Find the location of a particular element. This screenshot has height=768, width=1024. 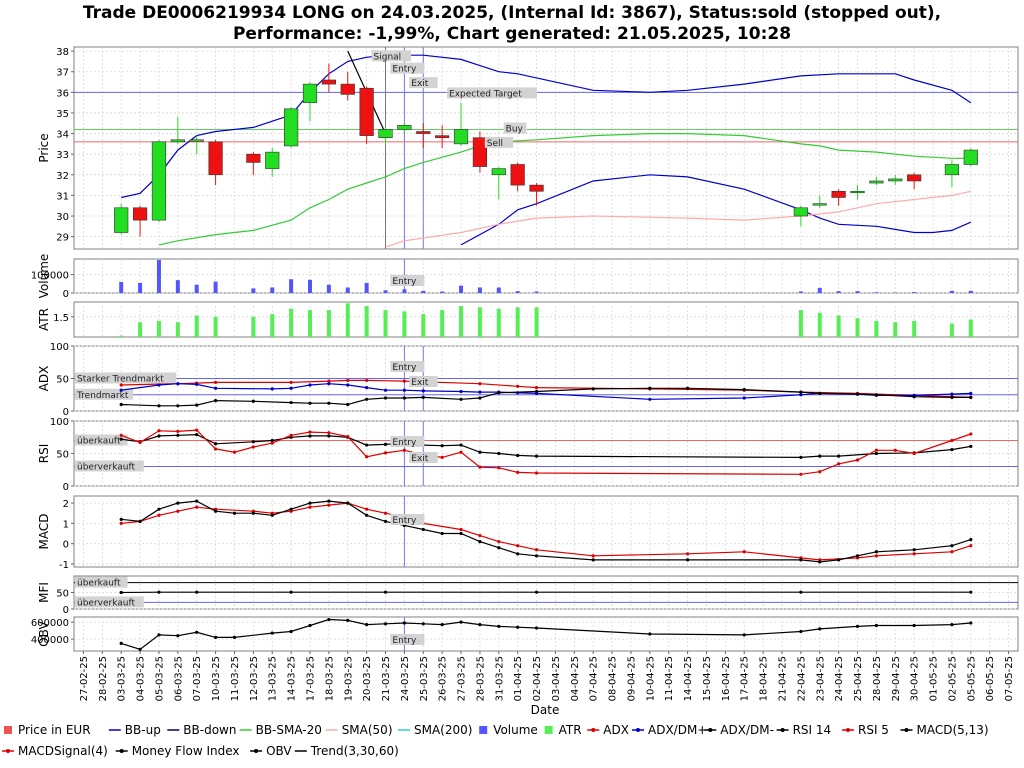

legend-label: SMA(200) is located at coordinates (443, 730).